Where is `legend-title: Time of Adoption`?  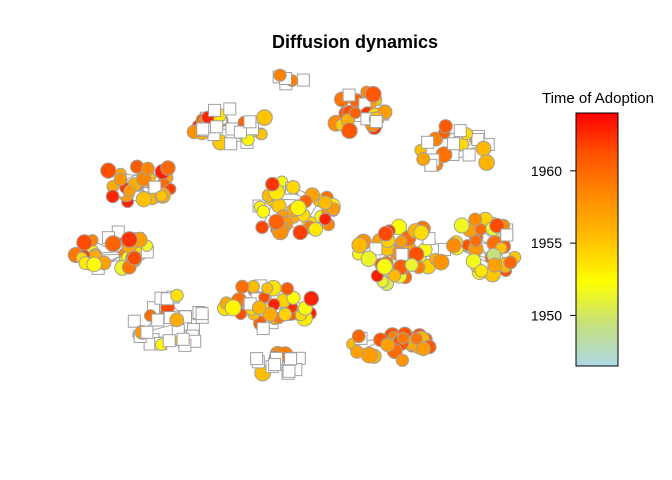 legend-title: Time of Adoption is located at coordinates (598, 98).